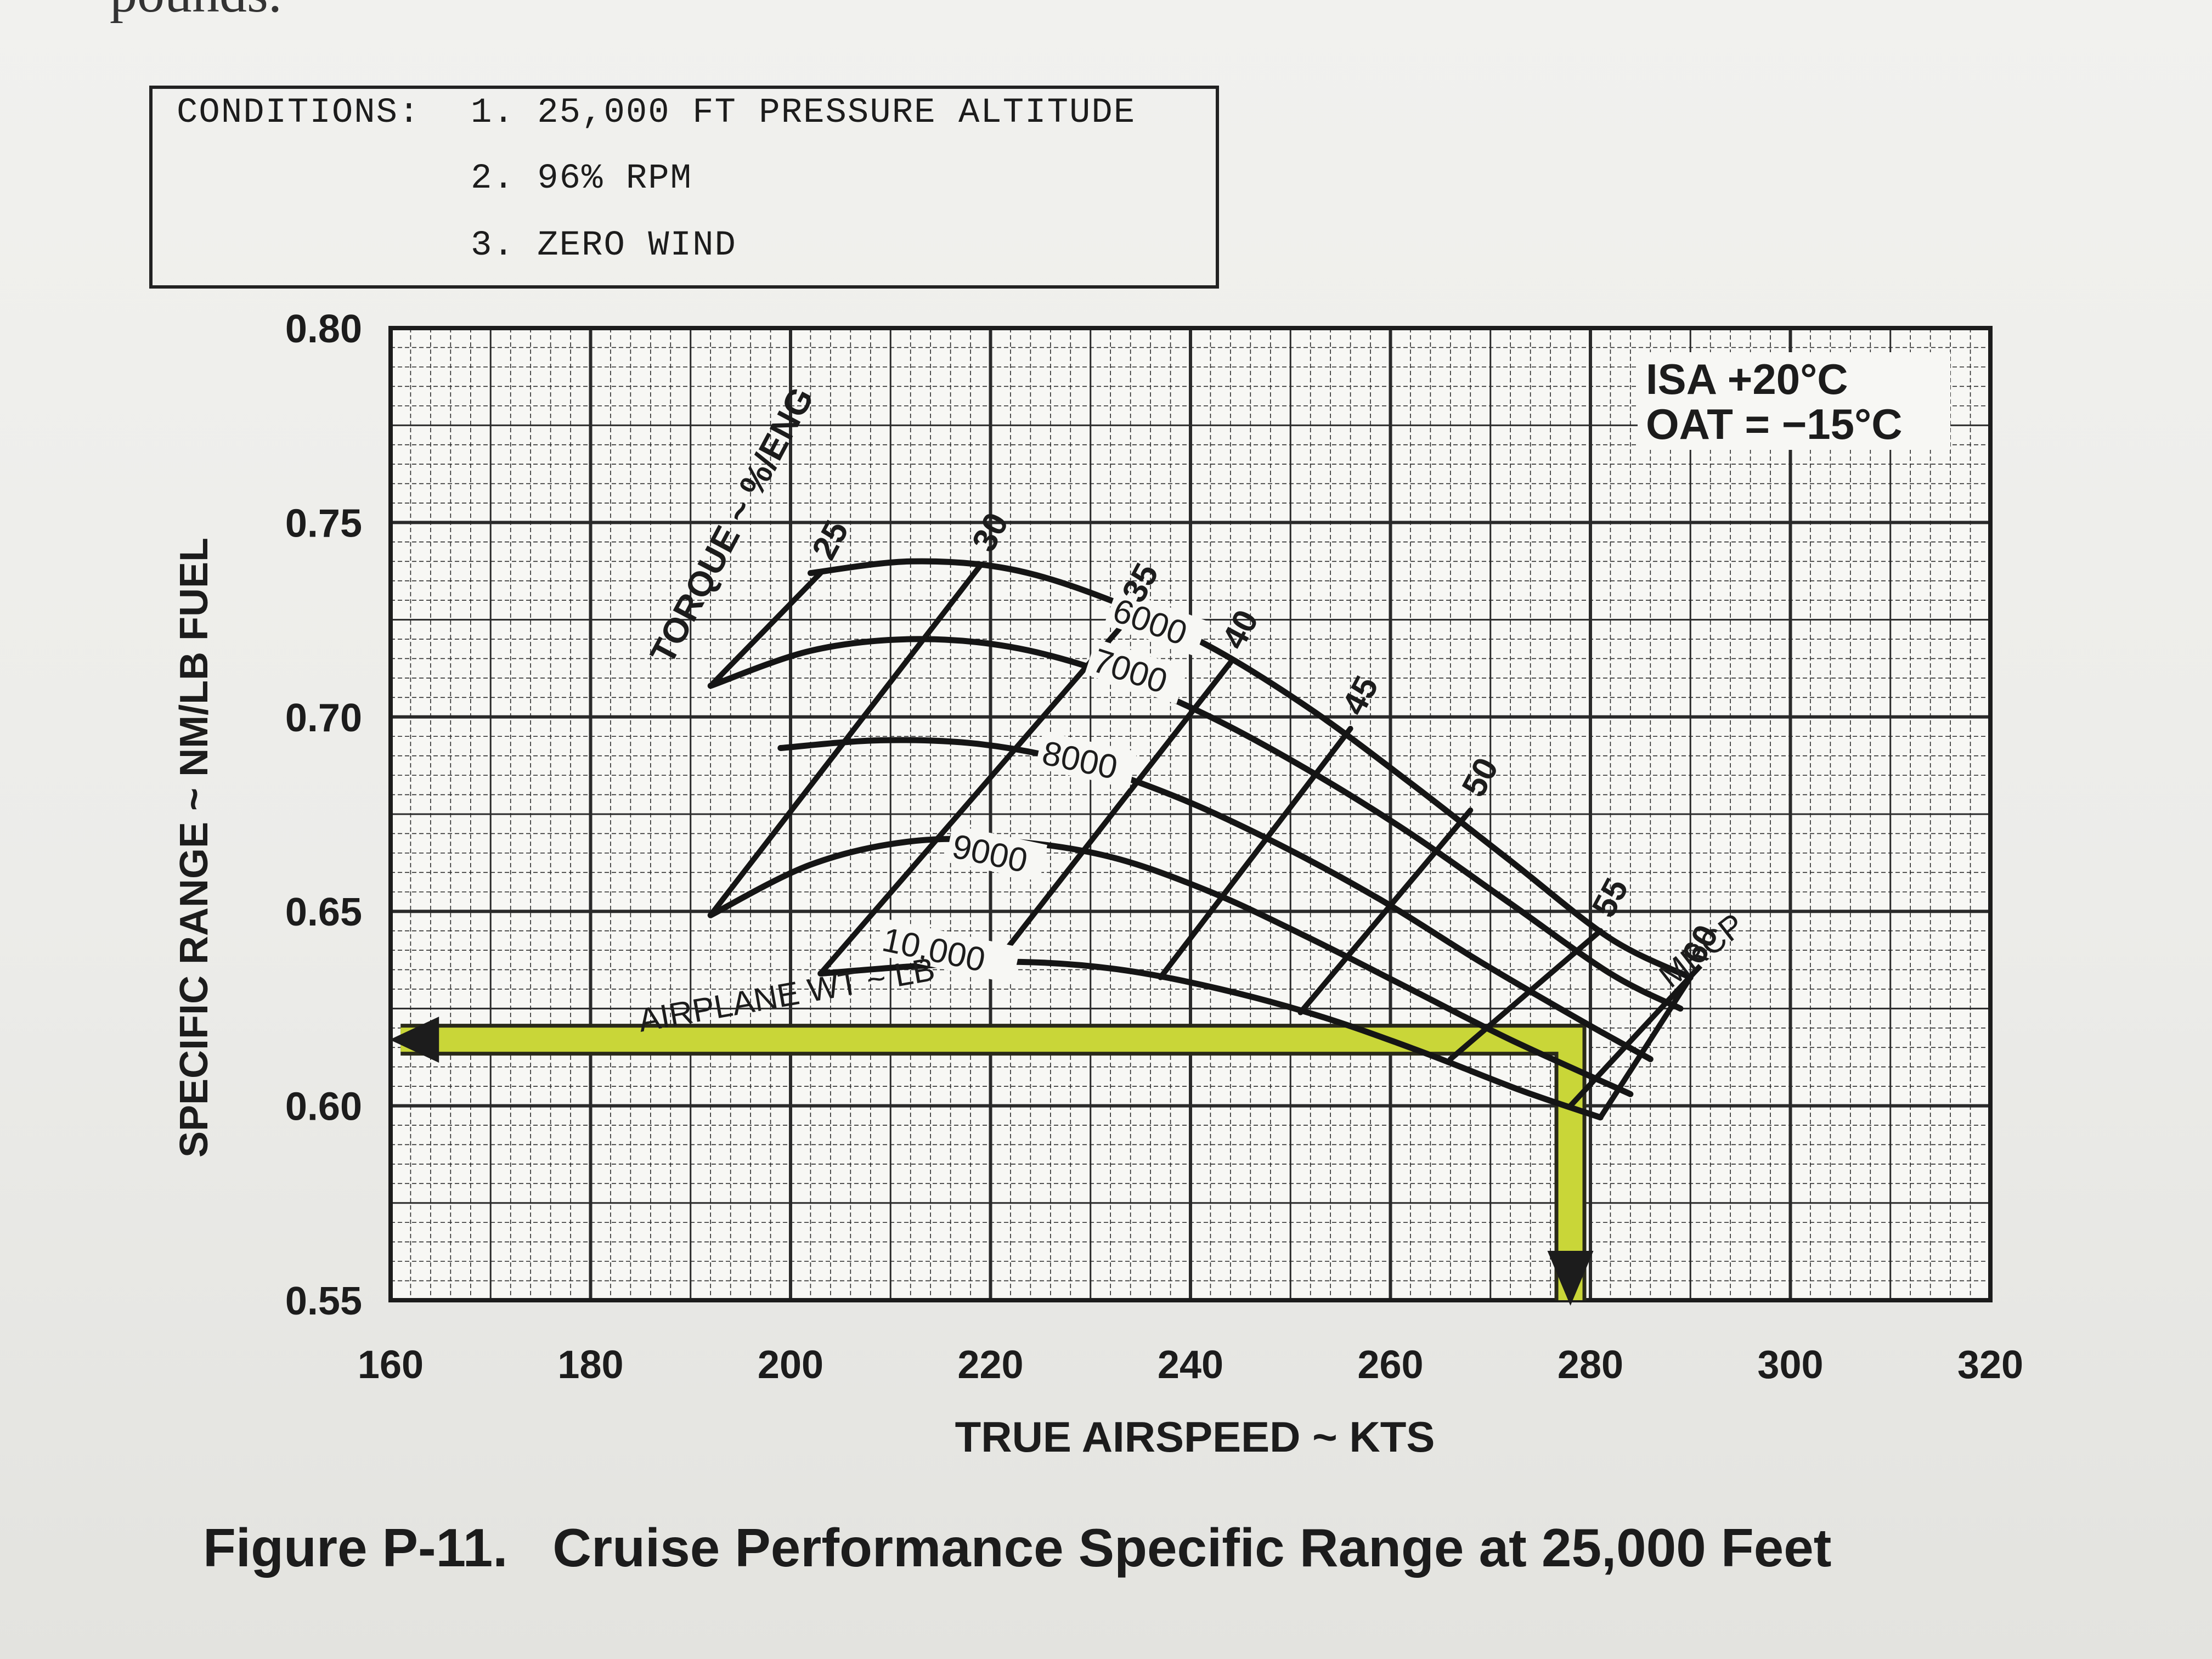 The width and height of the screenshot is (2212, 1659). I want to click on condition-item: 2. 96% RPM, so click(582, 179).